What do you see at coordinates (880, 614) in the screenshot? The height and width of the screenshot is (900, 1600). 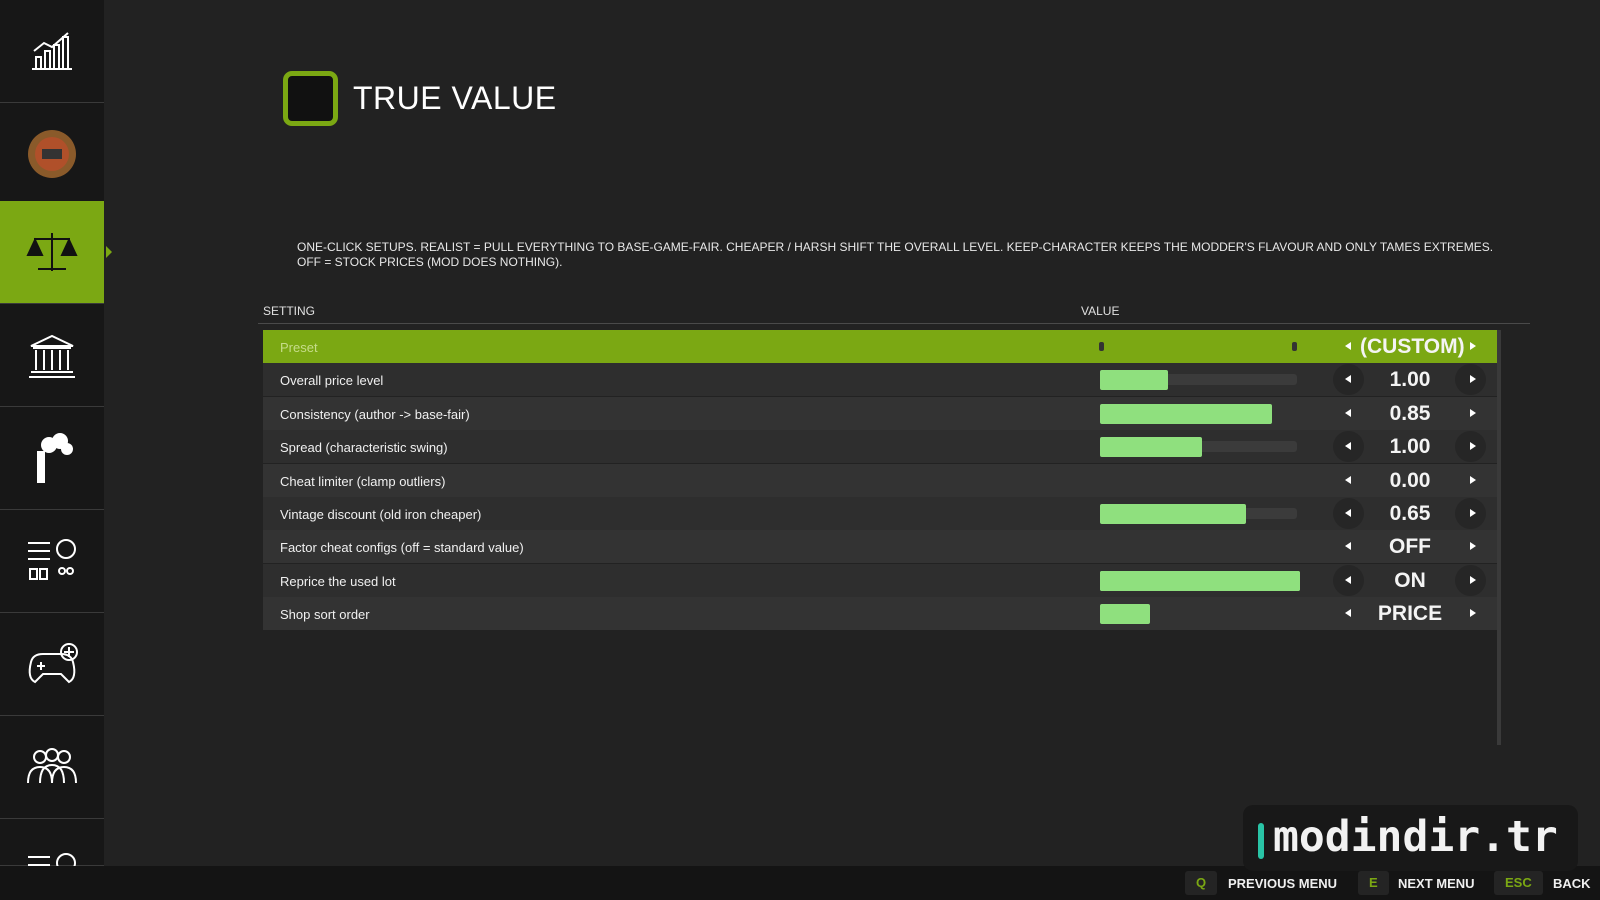 I see `setting-row: Shop sort order PRICE` at bounding box center [880, 614].